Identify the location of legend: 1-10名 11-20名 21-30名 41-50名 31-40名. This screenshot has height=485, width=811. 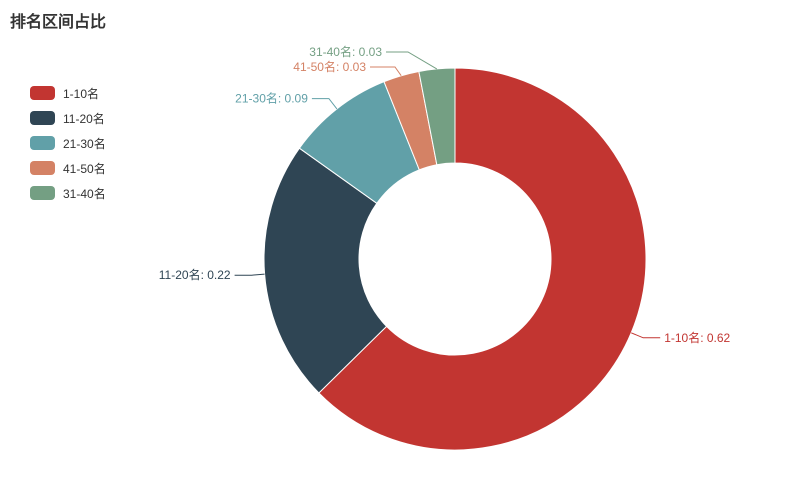
(68, 148).